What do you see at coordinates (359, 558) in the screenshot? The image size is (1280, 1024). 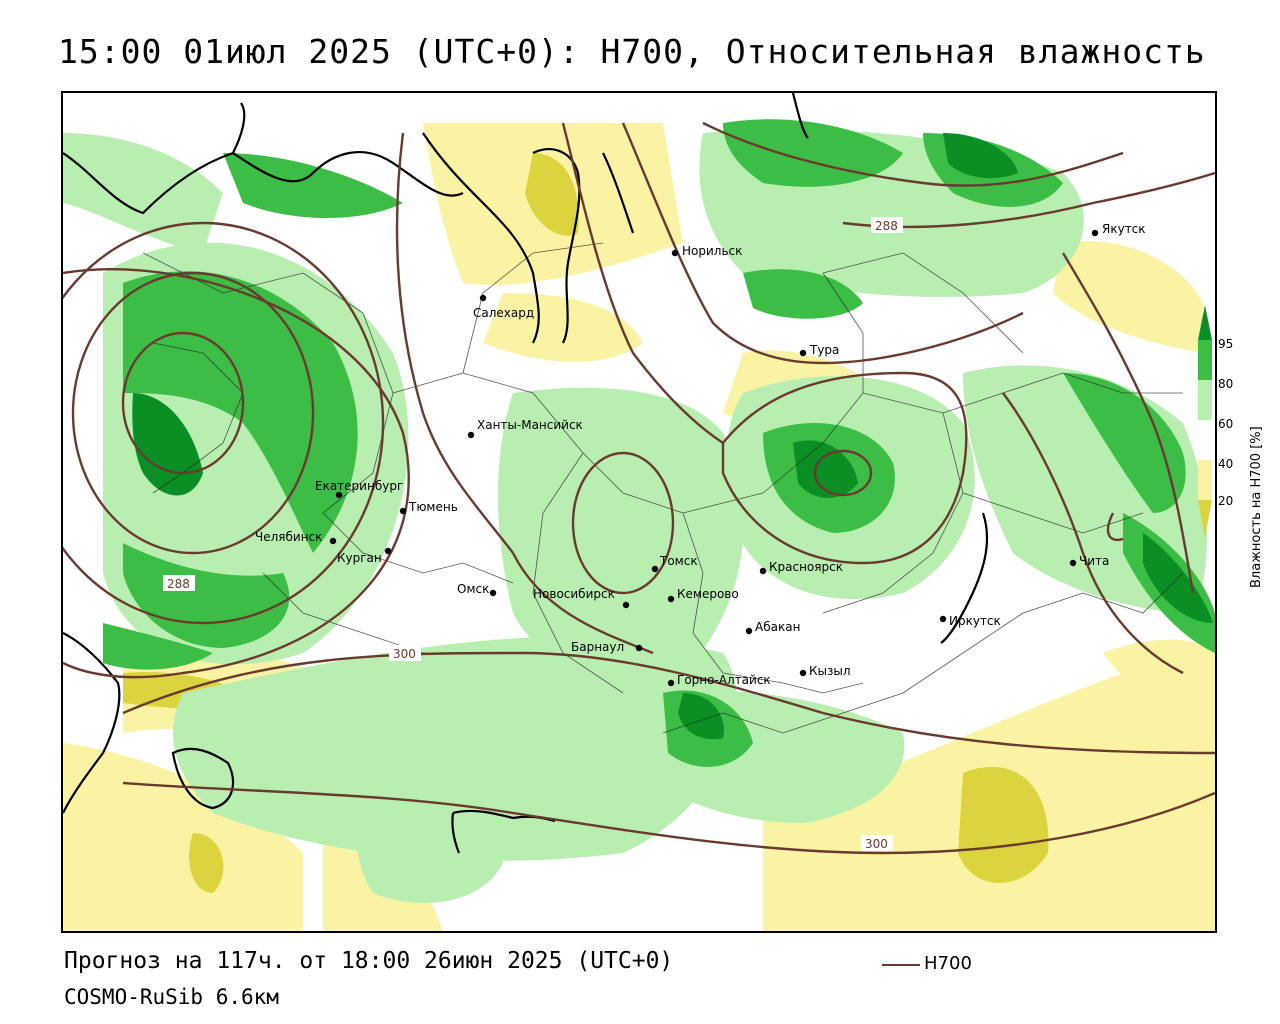 I see `city-label-kurgan: Курган` at bounding box center [359, 558].